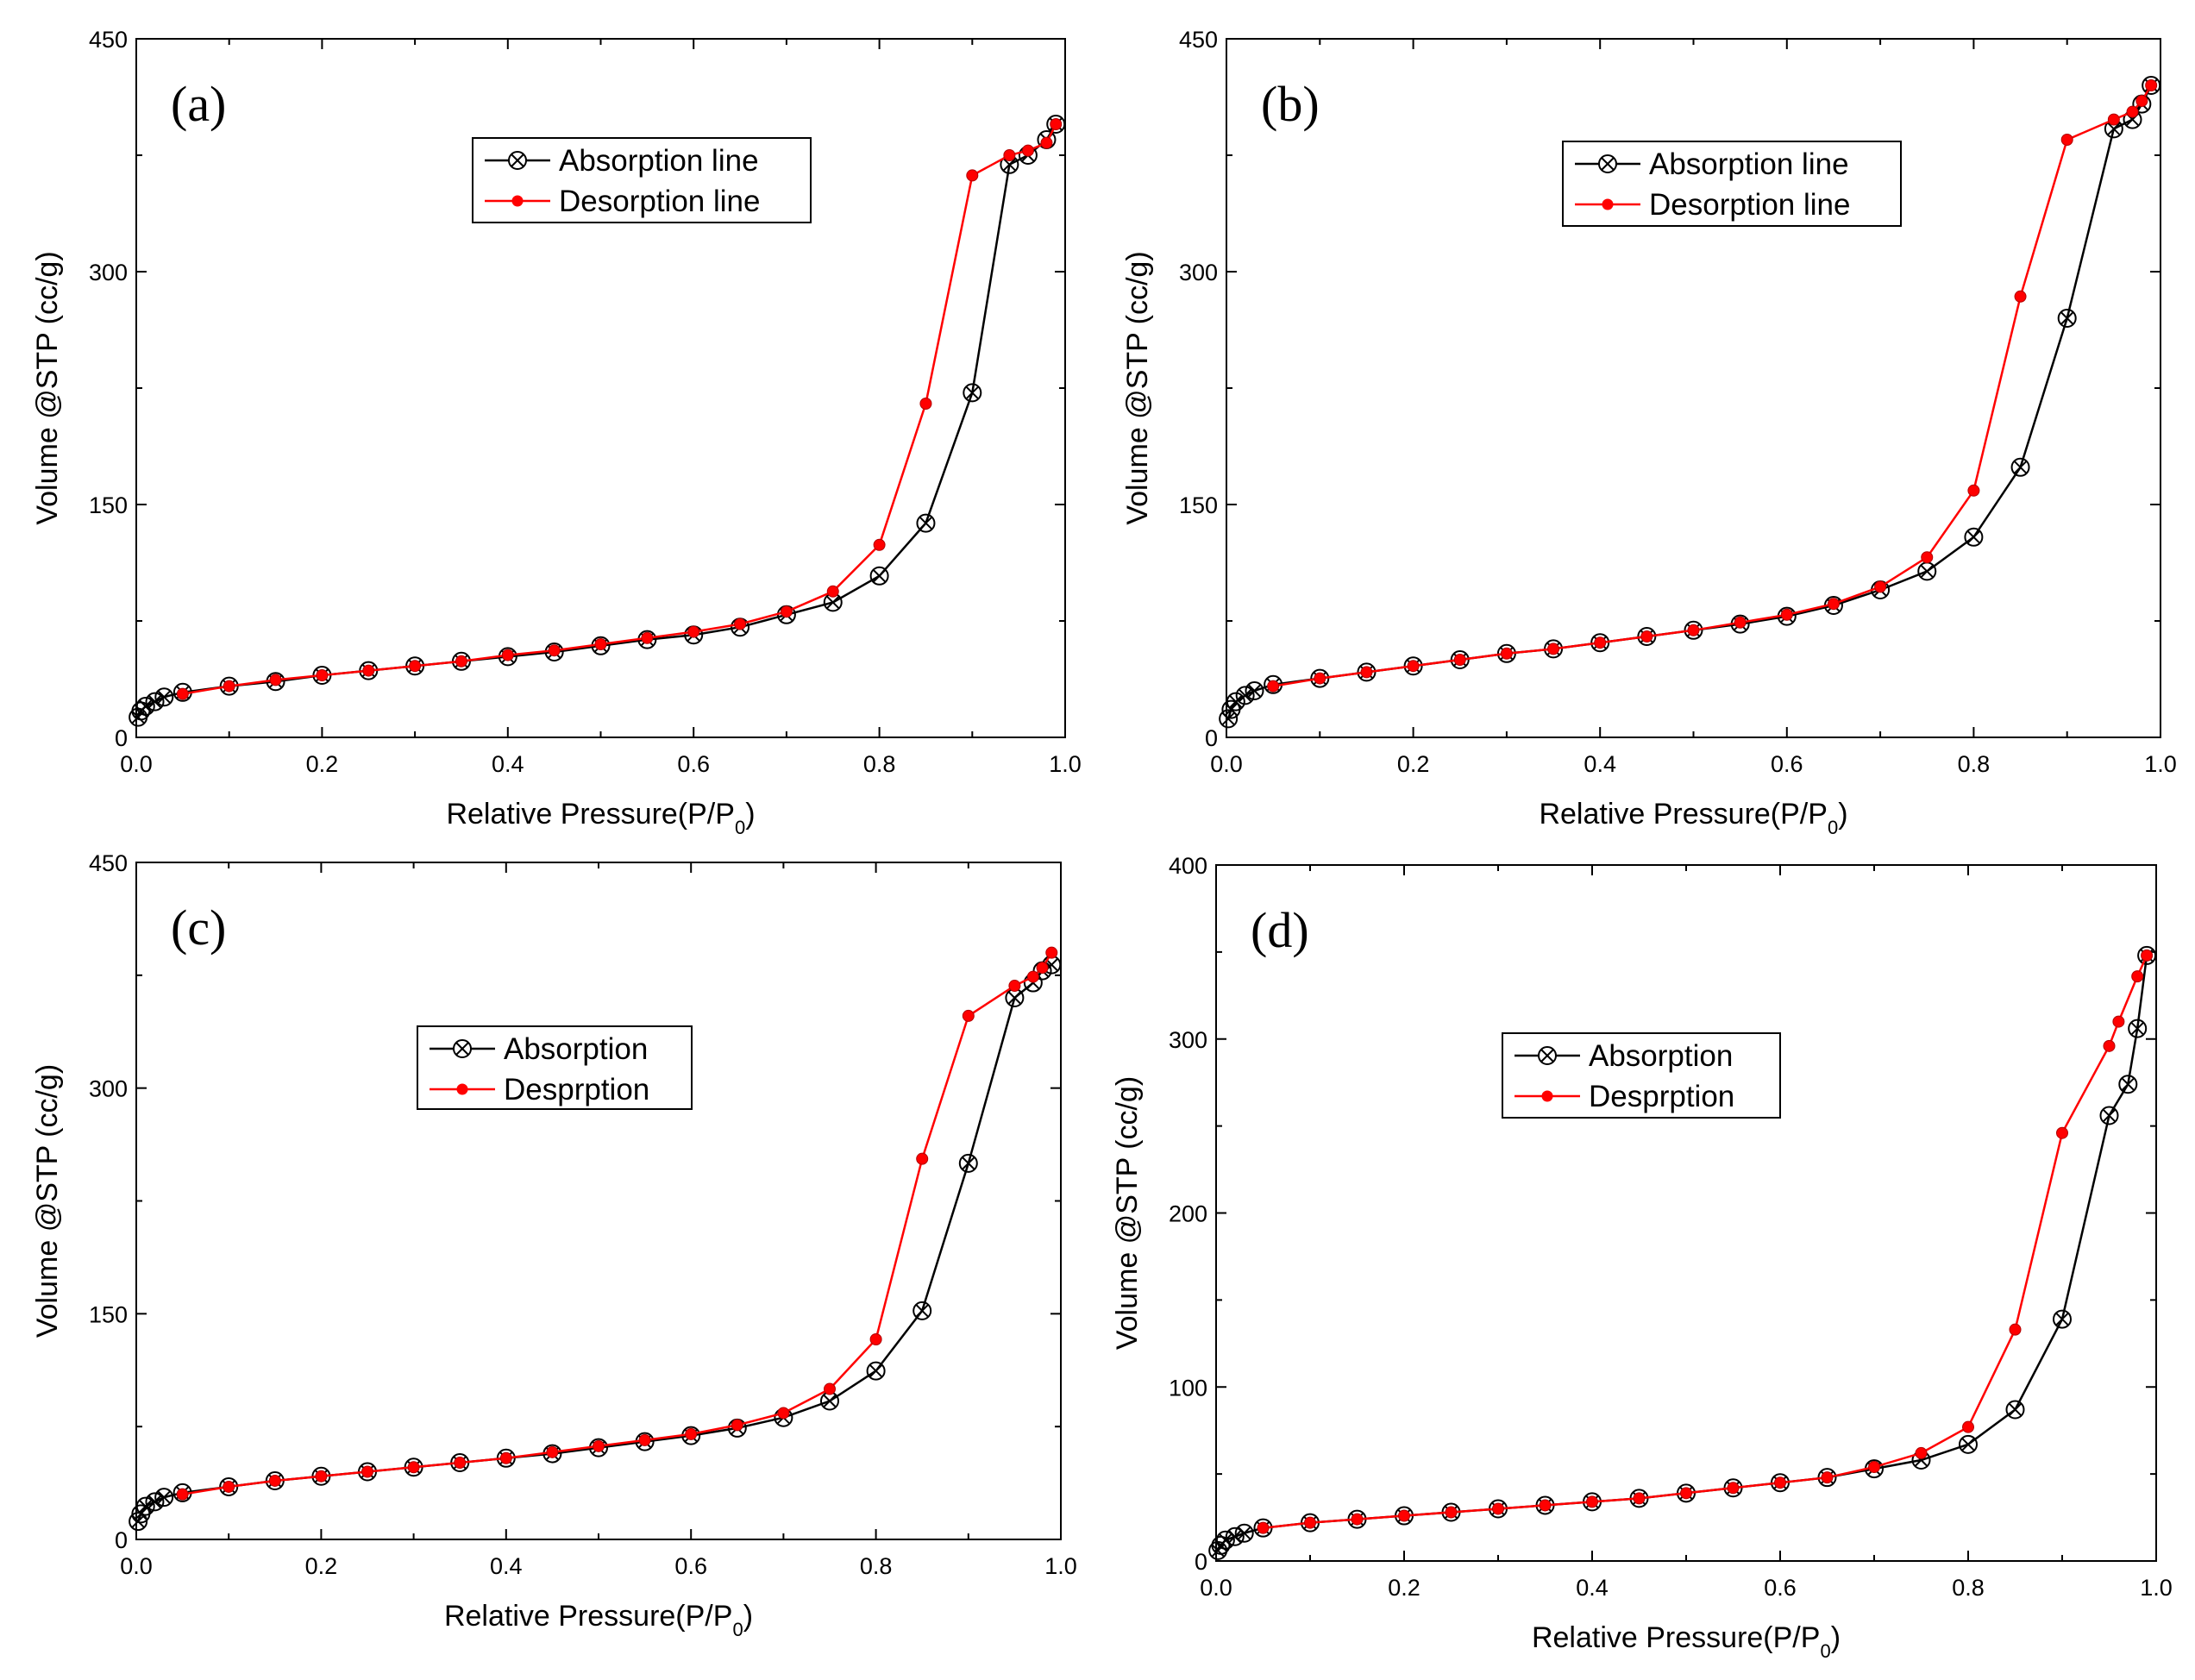 Image resolution: width=2195 pixels, height=1680 pixels. What do you see at coordinates (1713, 205) in the screenshot?
I see `legend-item: Desorption line` at bounding box center [1713, 205].